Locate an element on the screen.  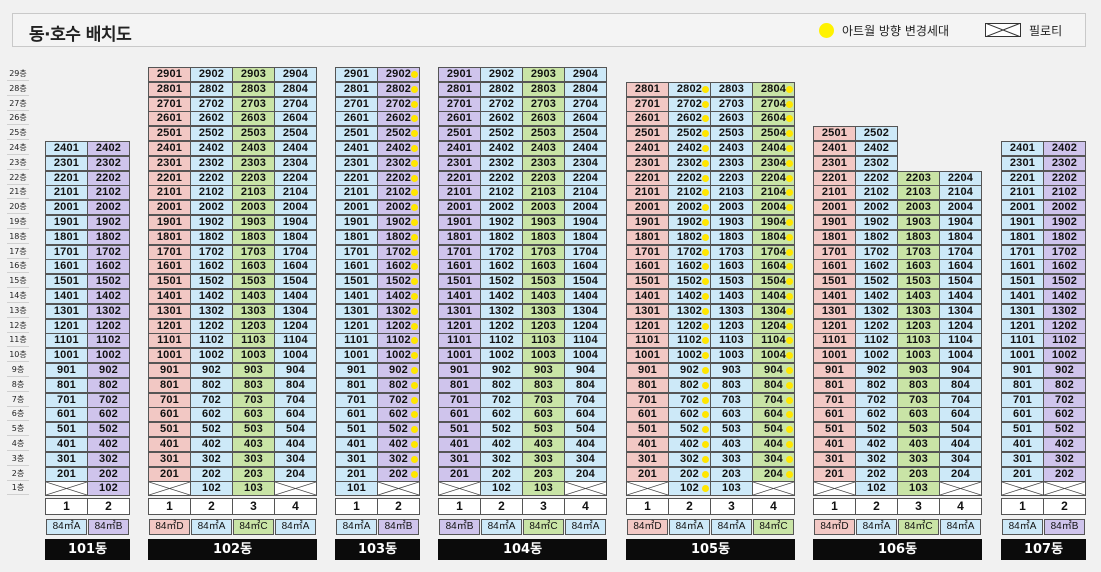
unit-cell: 801 is located at coordinates (647, 385).